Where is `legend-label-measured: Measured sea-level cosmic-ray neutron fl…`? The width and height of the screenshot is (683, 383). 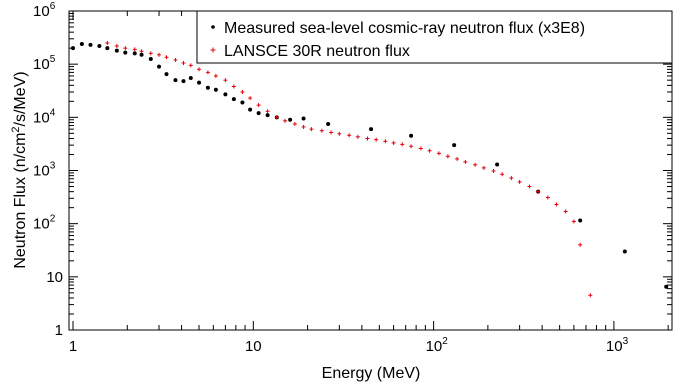
legend-label-measured: Measured sea-level cosmic-ray neutron fl… is located at coordinates (404, 28).